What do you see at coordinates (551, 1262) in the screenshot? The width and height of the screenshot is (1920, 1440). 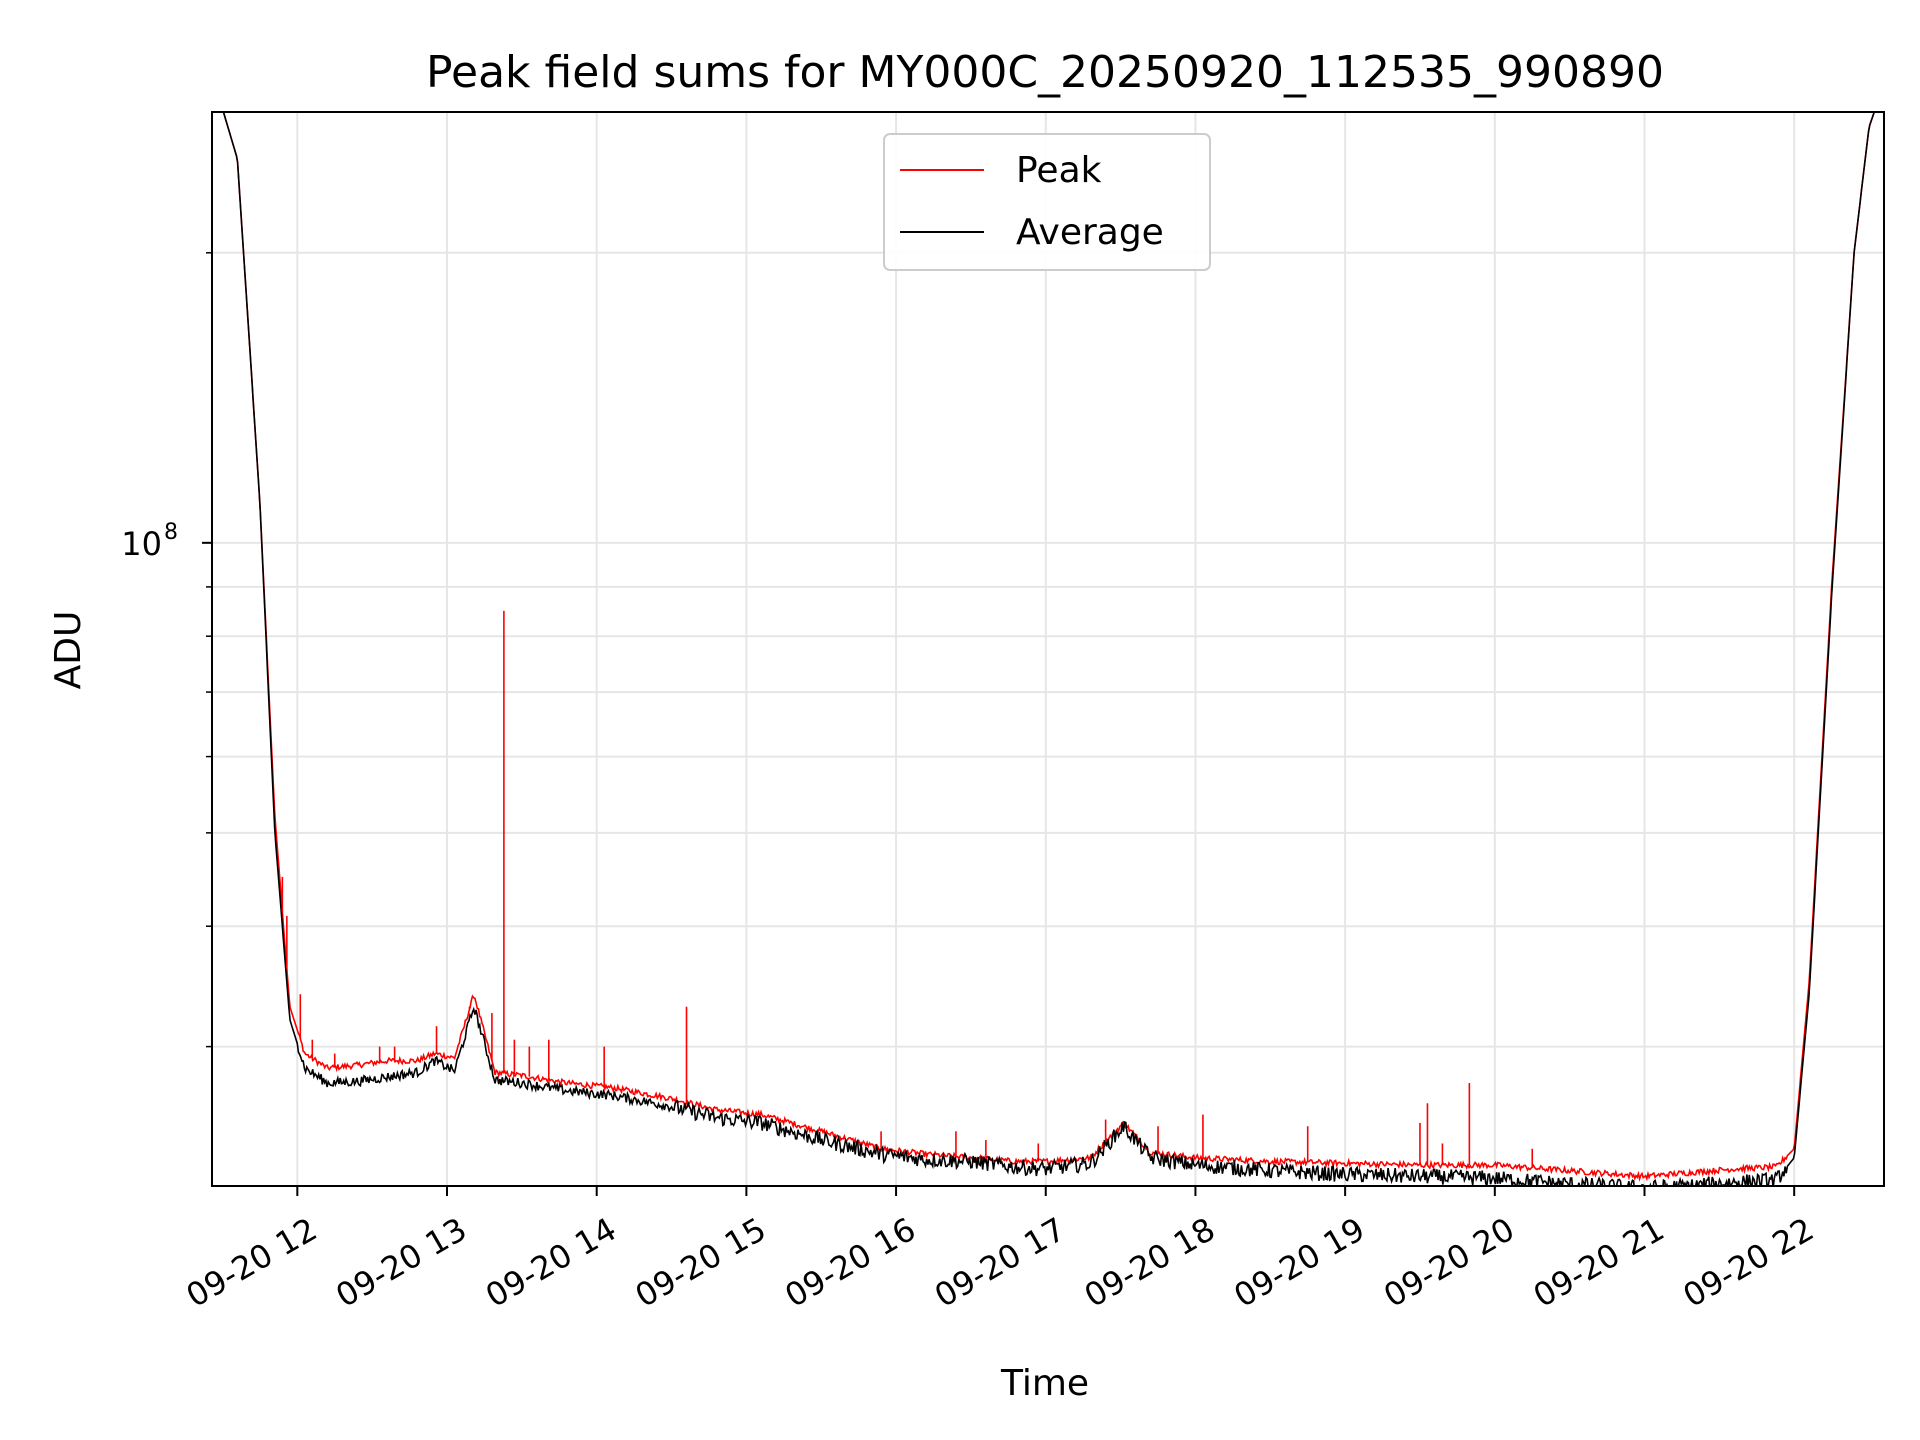 I see `x-tick-label: 09-20 14` at bounding box center [551, 1262].